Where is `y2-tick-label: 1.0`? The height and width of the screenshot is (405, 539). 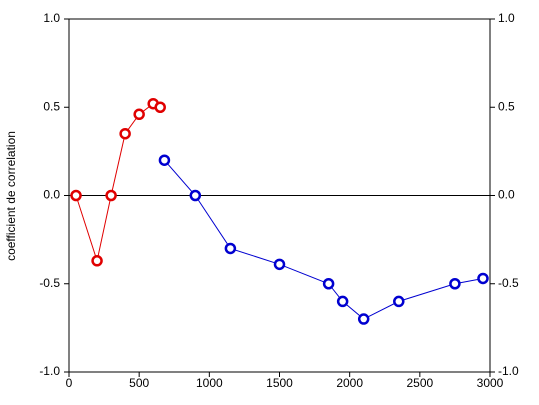
y2-tick-label: 1.0 is located at coordinates (506, 18).